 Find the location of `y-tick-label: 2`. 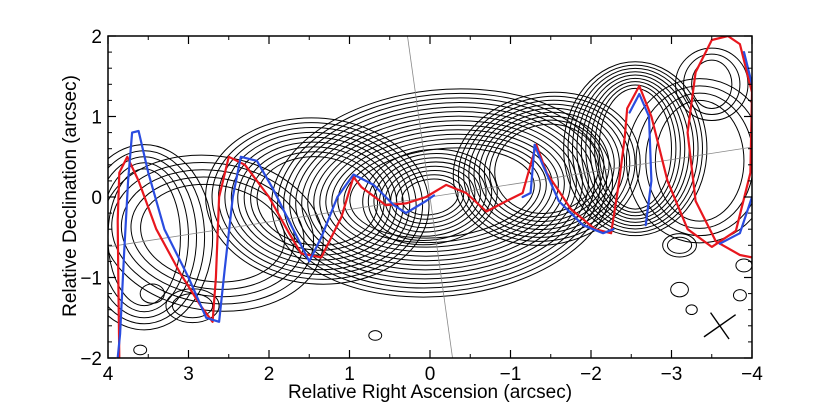

y-tick-label: 2 is located at coordinates (96, 37).